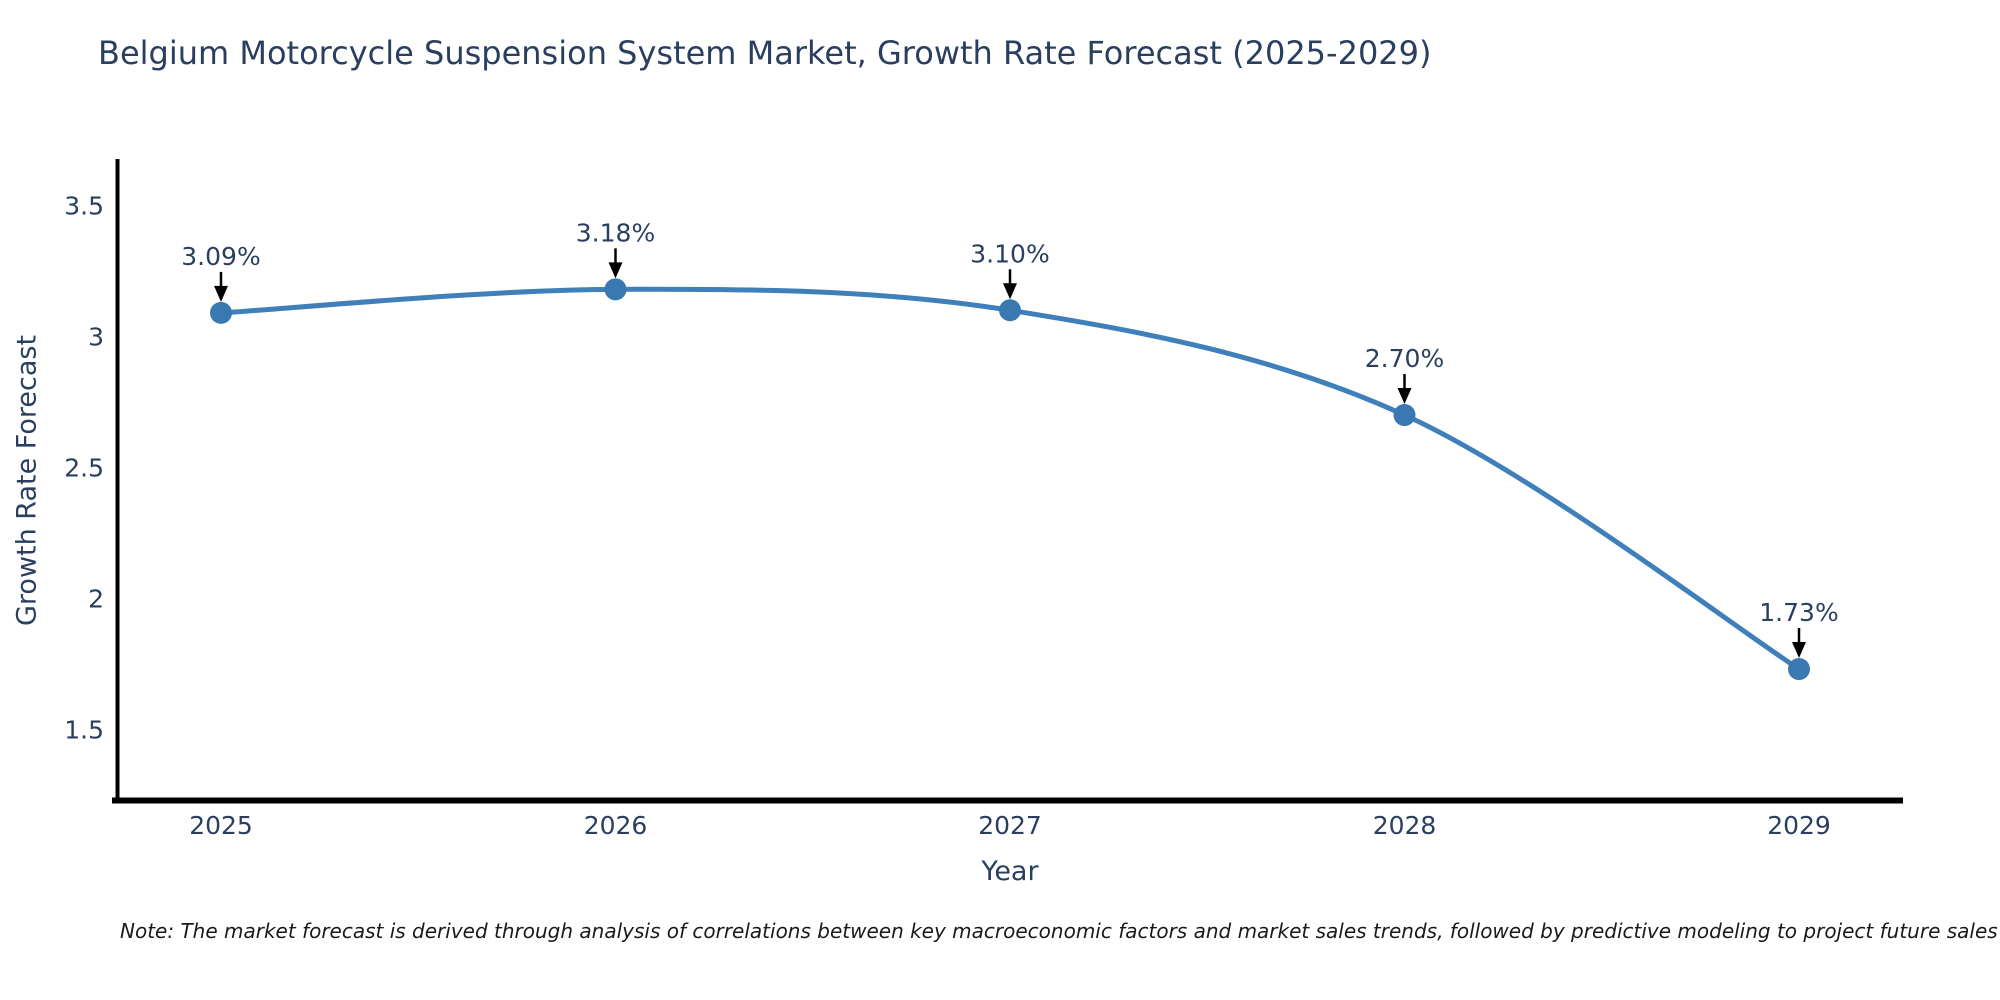  Describe the element at coordinates (220, 256) in the screenshot. I see `annotation-label-2025: 3.09%` at that location.